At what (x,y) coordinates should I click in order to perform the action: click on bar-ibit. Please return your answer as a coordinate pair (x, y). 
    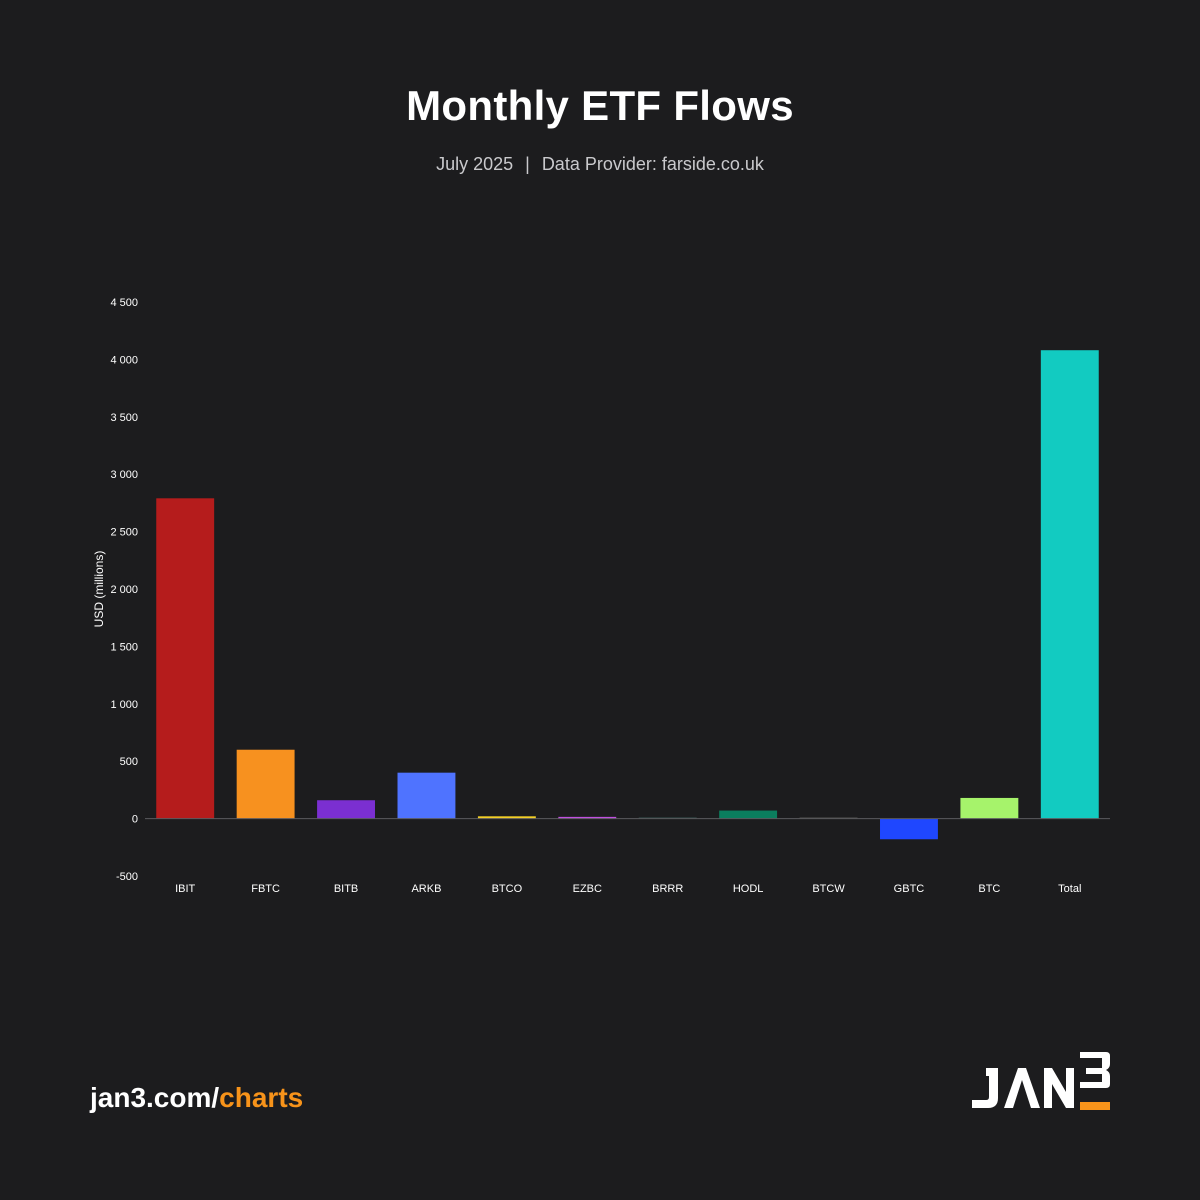
    Looking at the image, I should click on (185, 658).